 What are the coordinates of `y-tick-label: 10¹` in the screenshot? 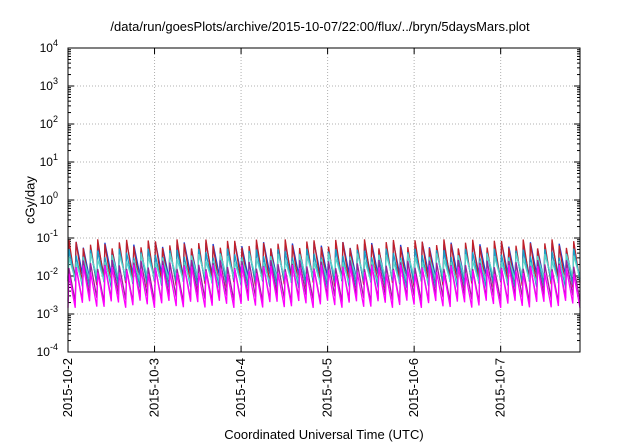 It's located at (49, 160).